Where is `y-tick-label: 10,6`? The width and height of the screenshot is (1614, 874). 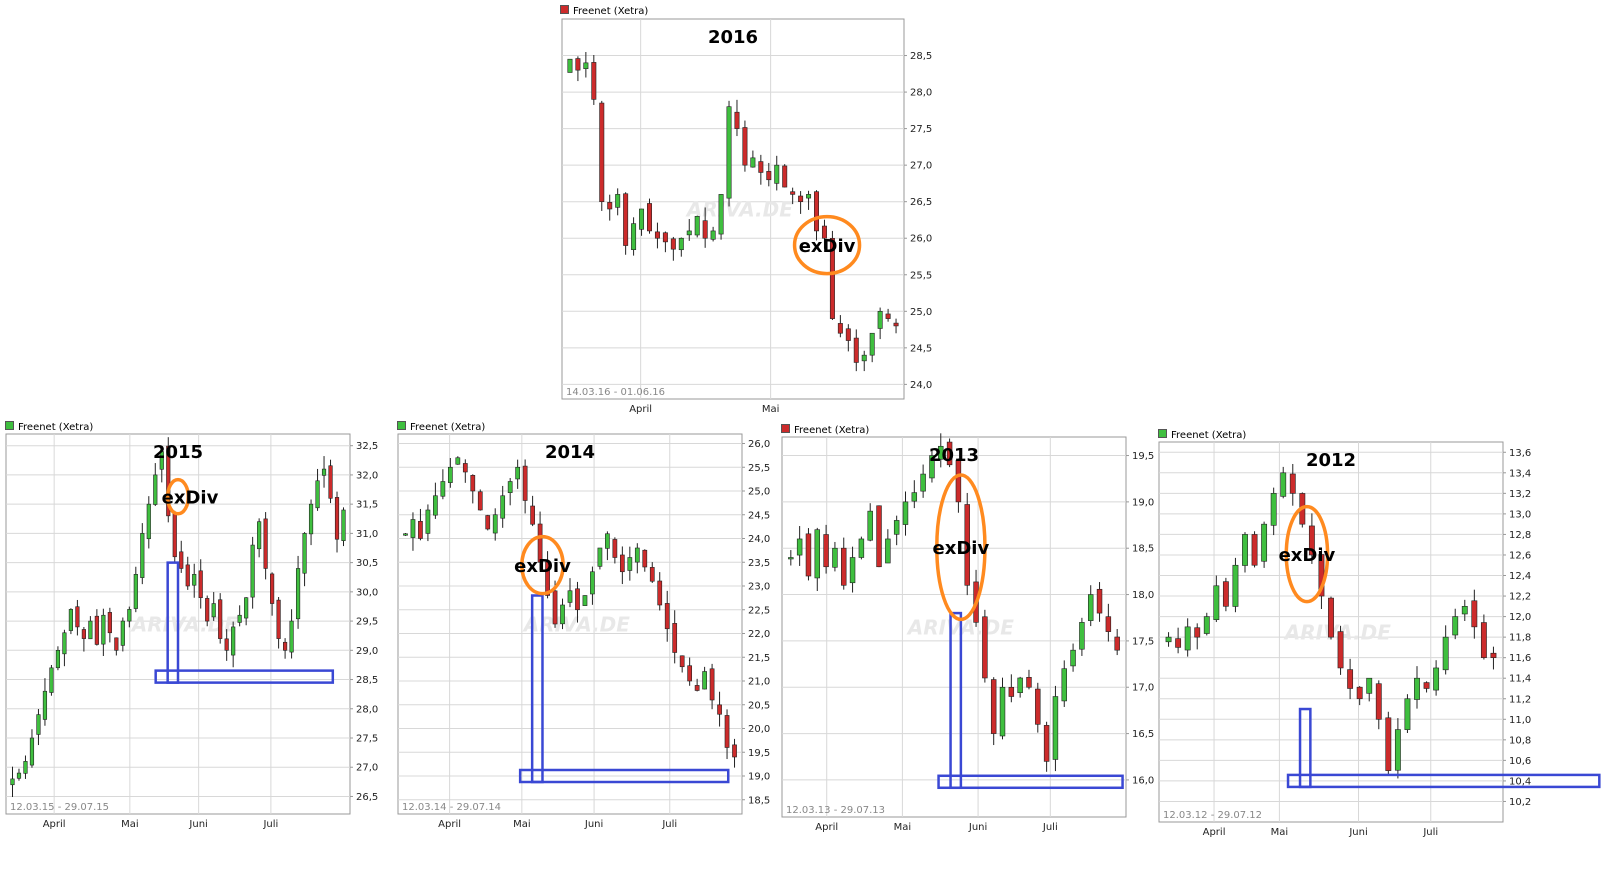
y-tick-label: 10,6 is located at coordinates (1520, 761).